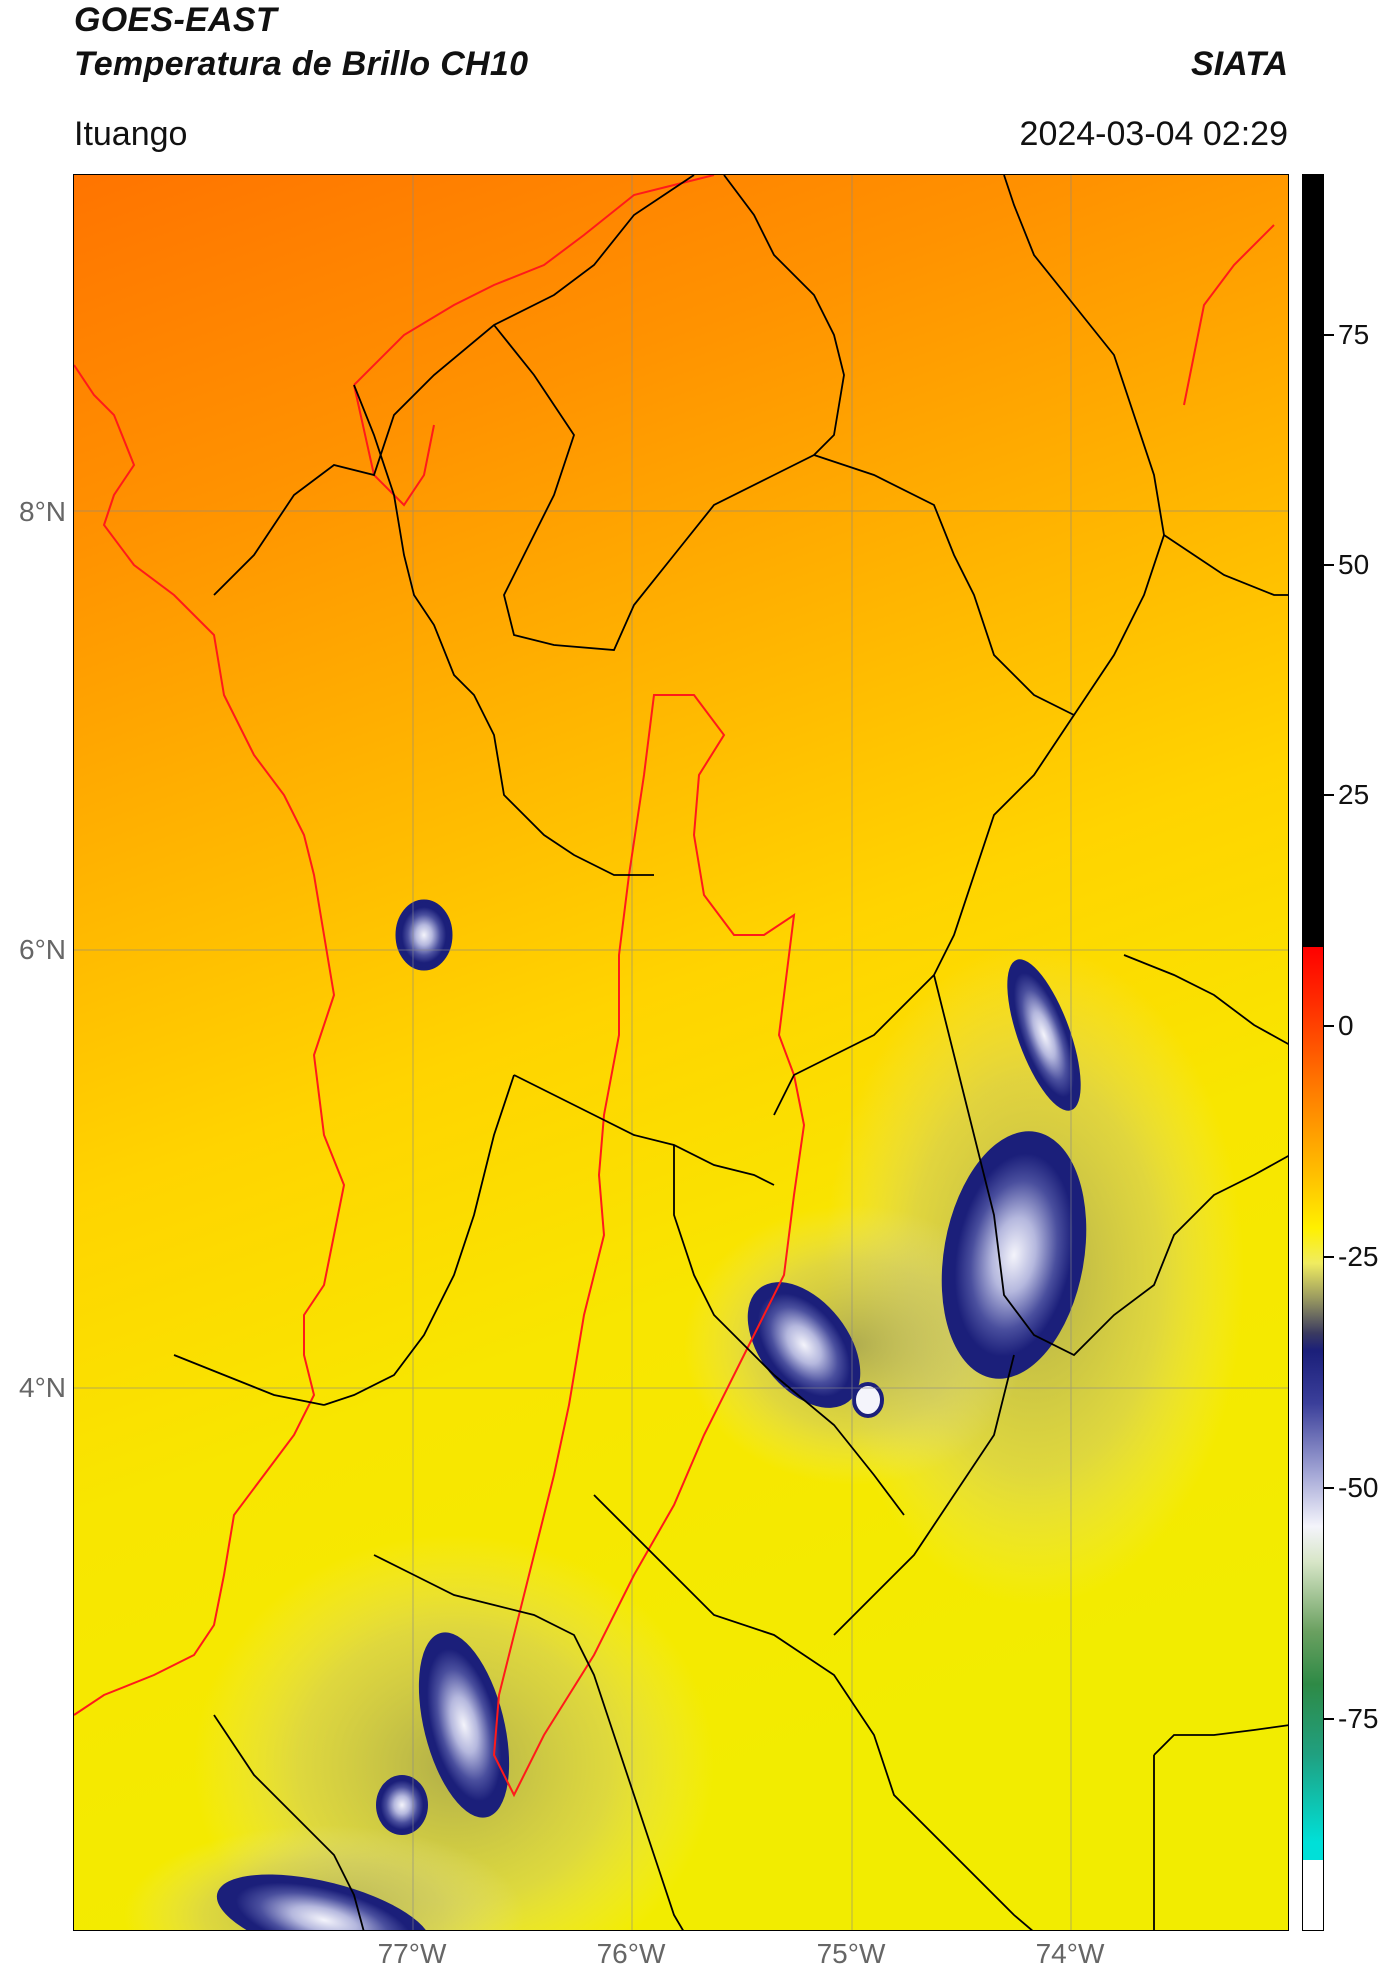 The image size is (1384, 1981). Describe the element at coordinates (631, 1953) in the screenshot. I see `lon-label-76w: 76°W` at that location.